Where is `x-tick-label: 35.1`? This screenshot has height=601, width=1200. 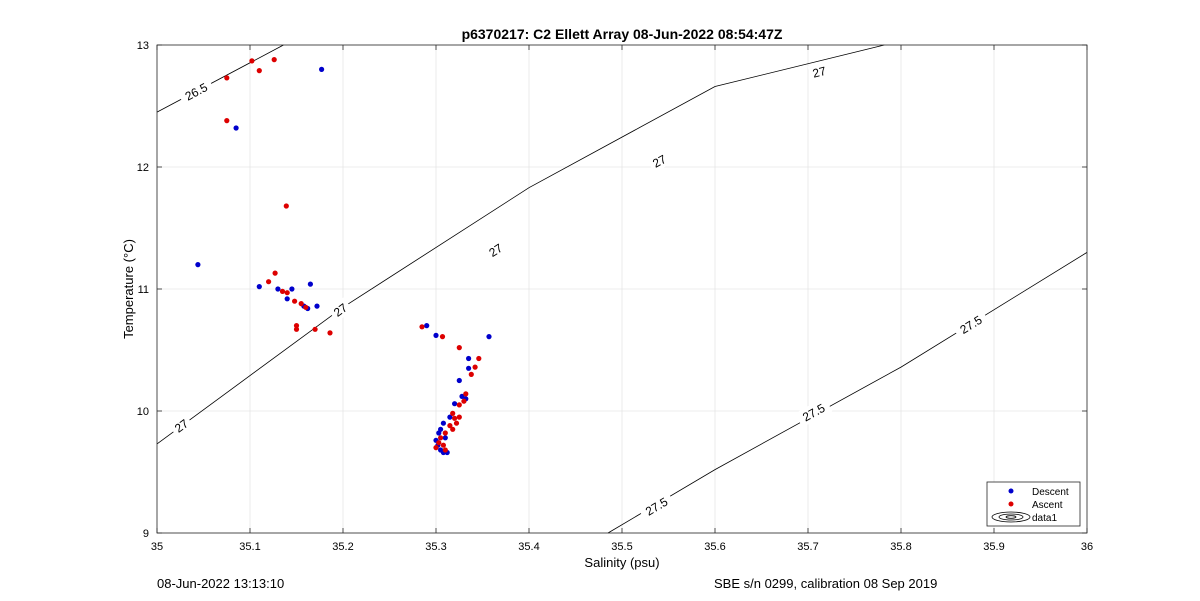
x-tick-label: 35.1 is located at coordinates (249, 547).